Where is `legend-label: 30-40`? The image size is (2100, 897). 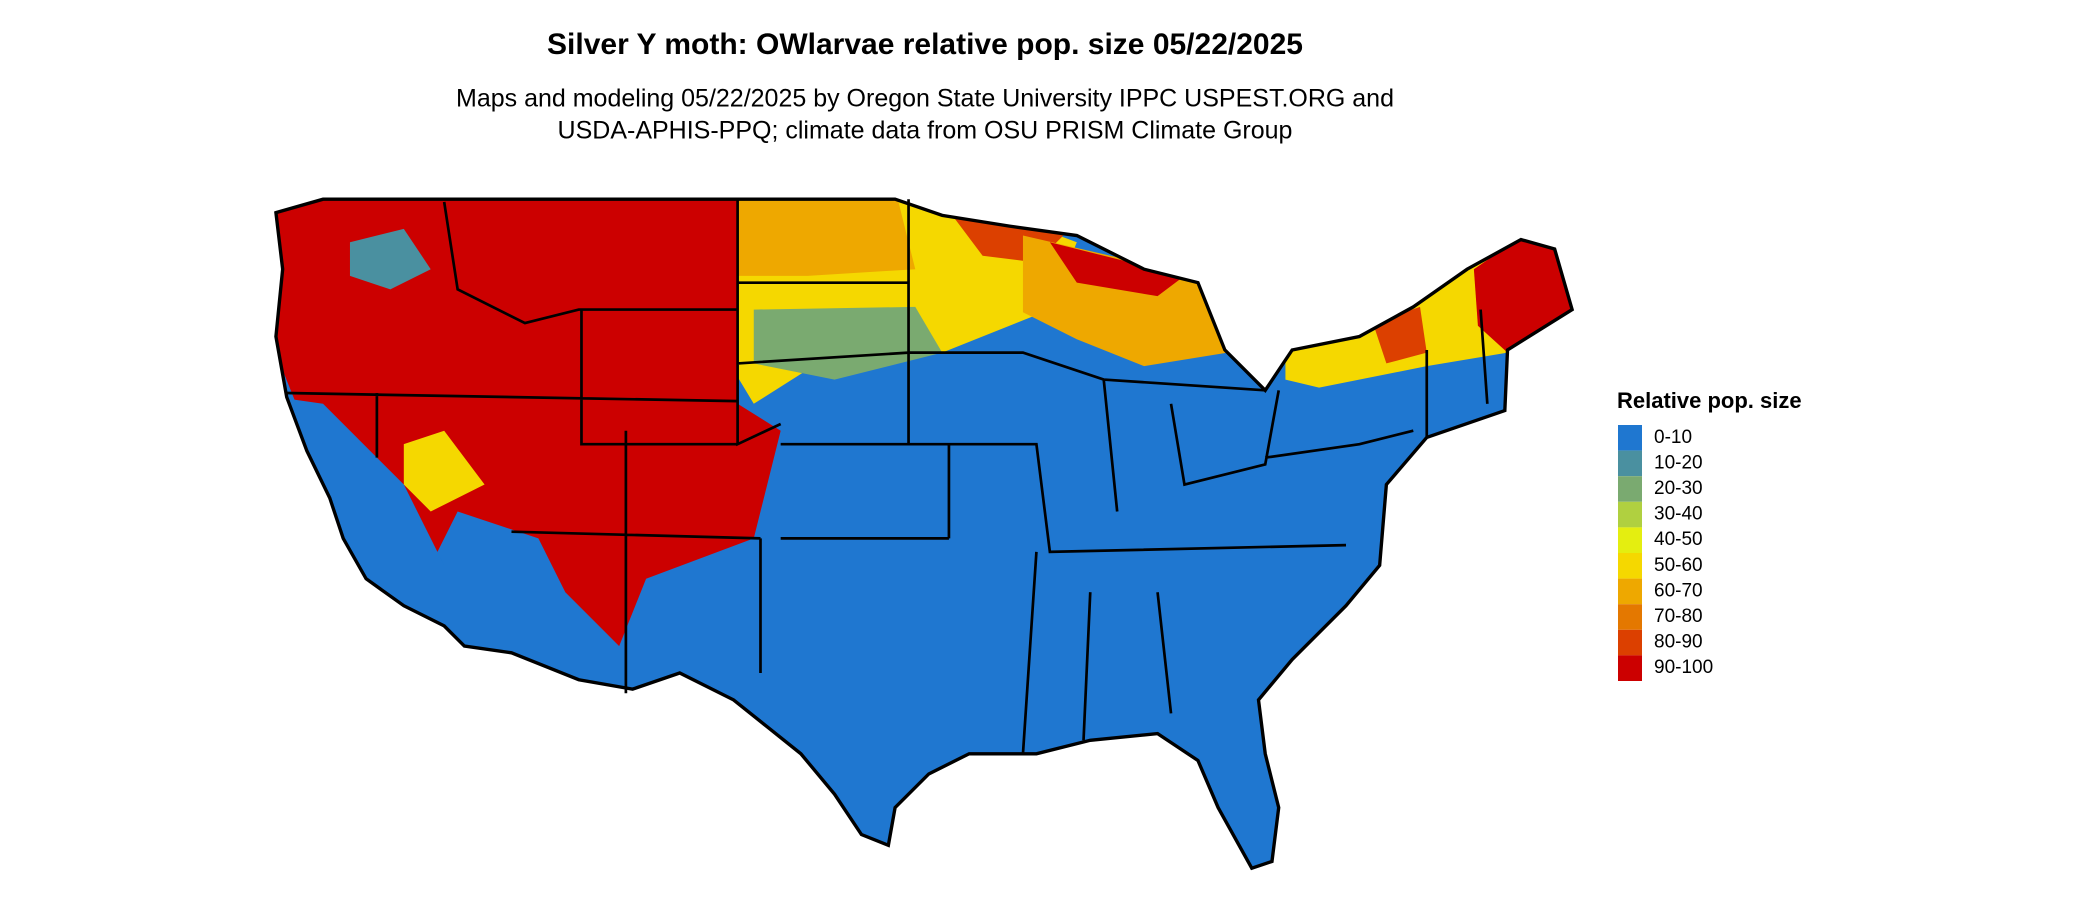 legend-label: 30-40 is located at coordinates (1678, 514).